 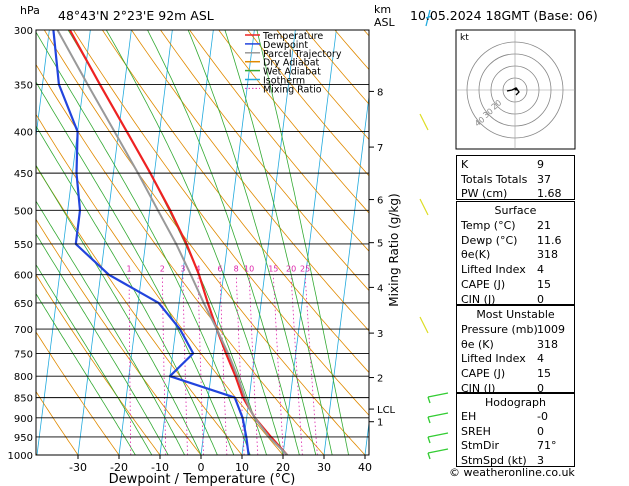 I want to click on location-label: 48°43'N 2°23'E 92m ASL, so click(x=136, y=15).